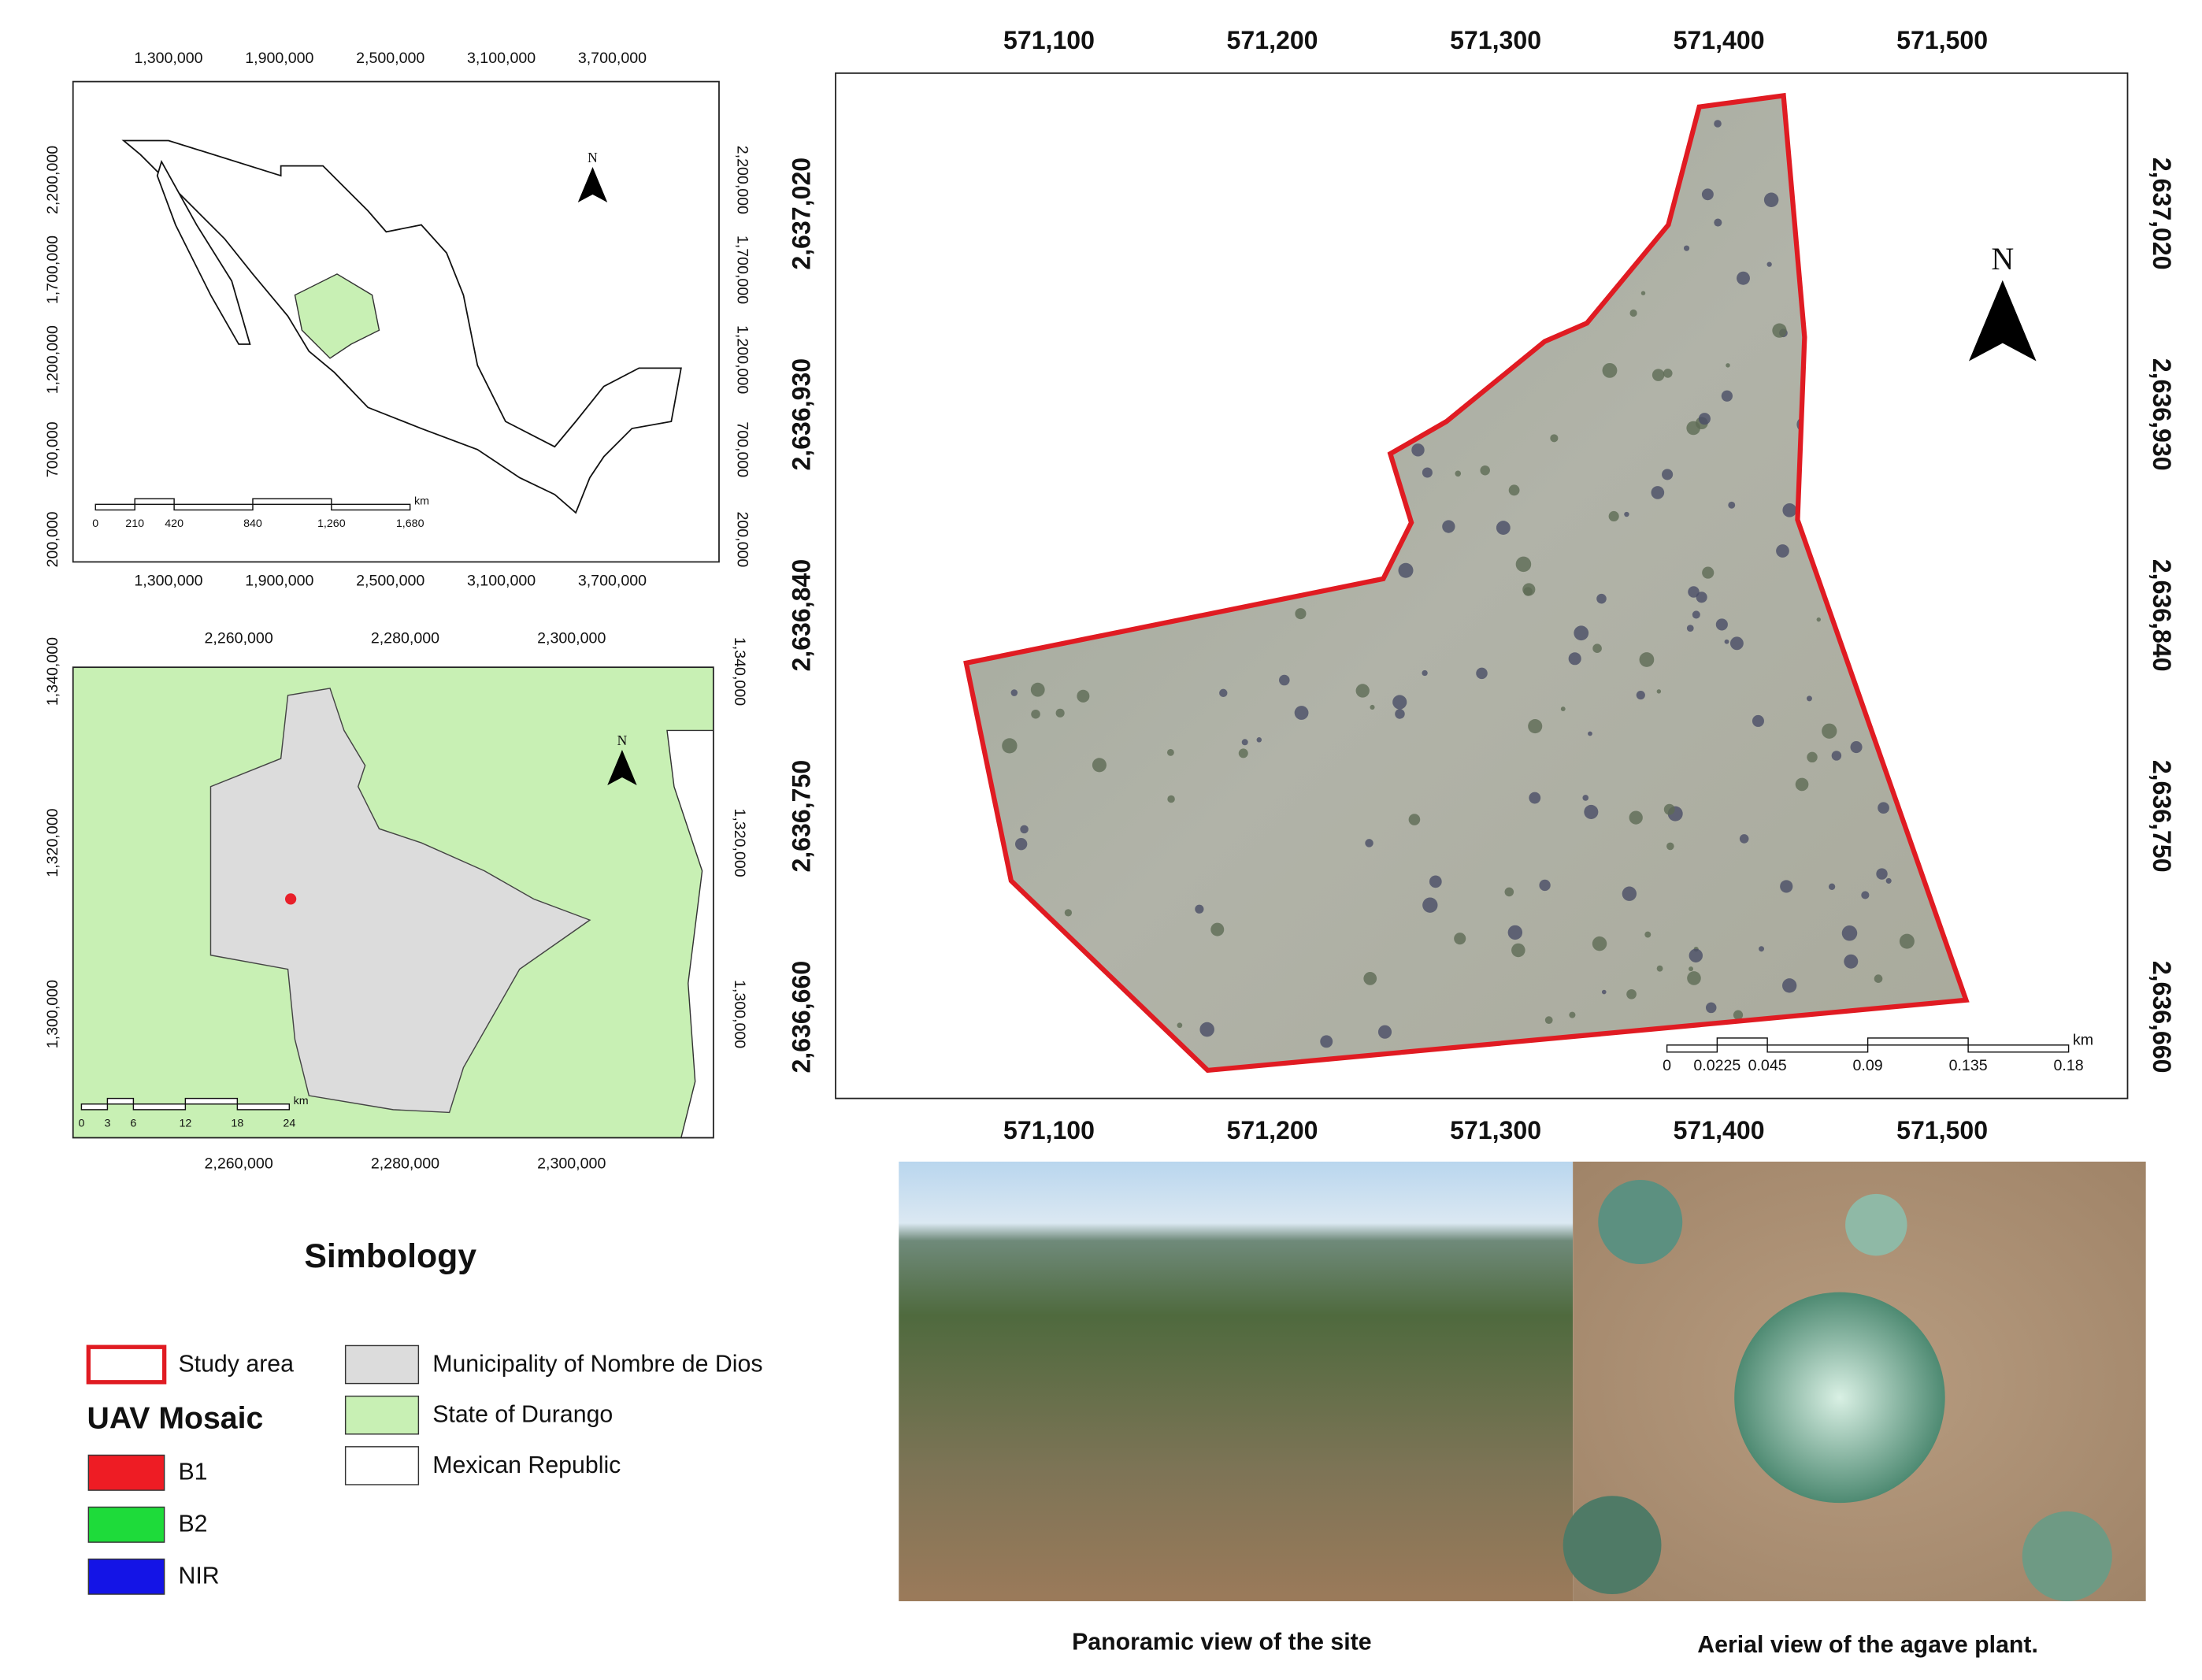  I want to click on scale-label: 840, so click(253, 523).